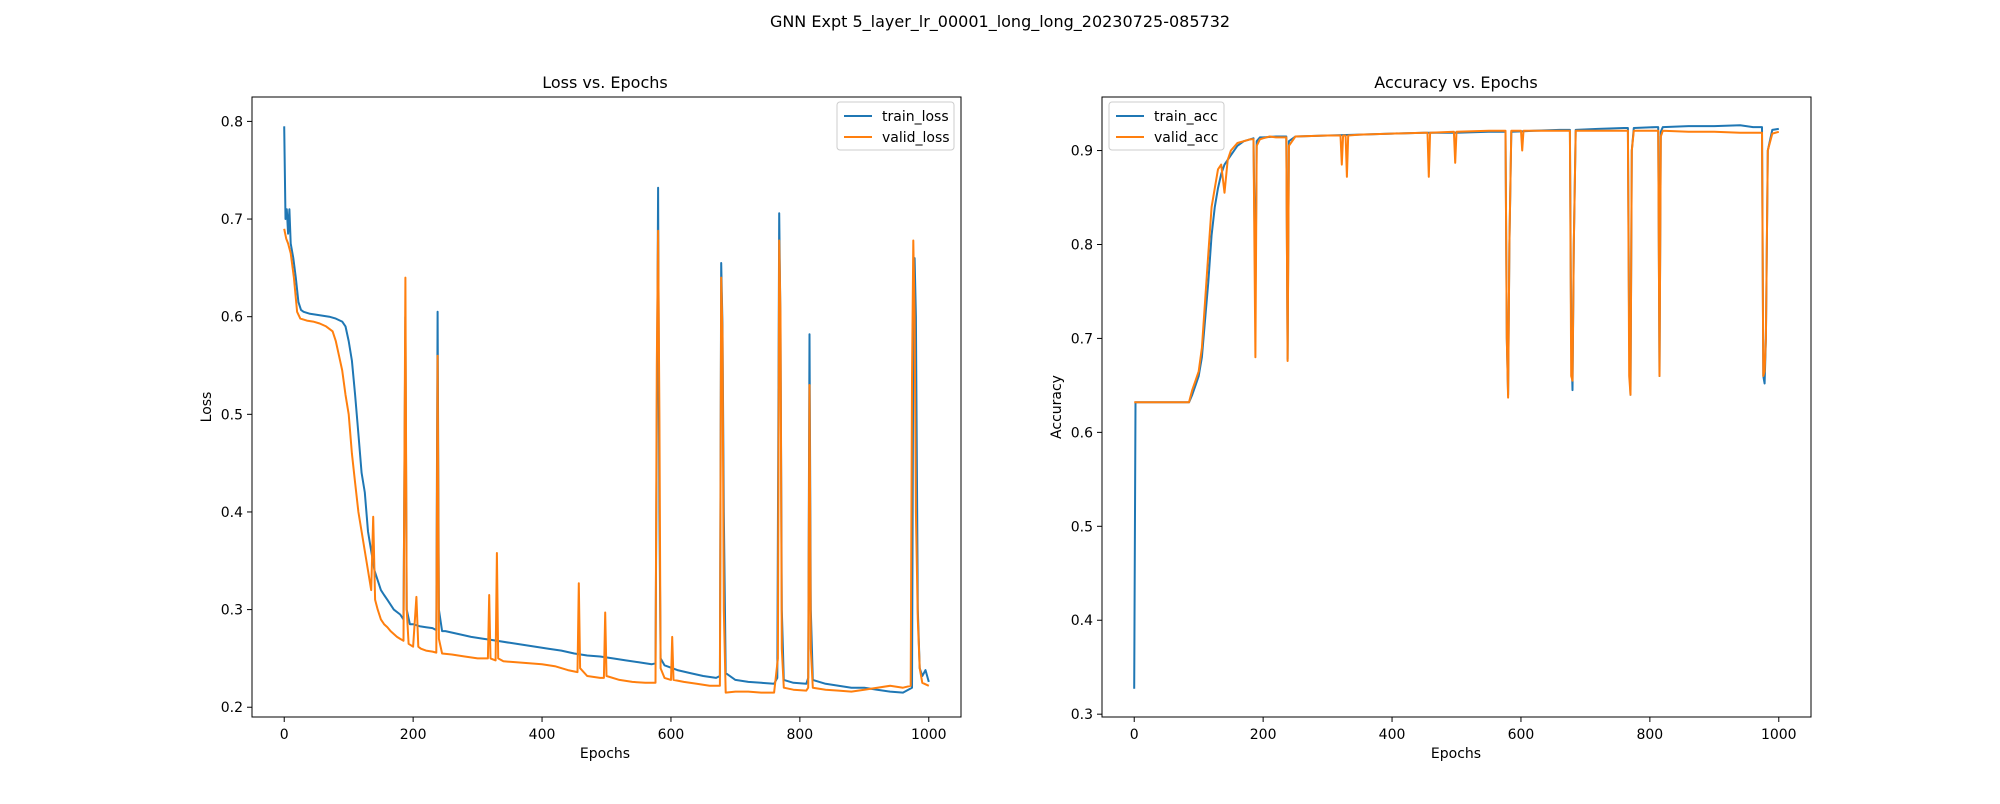 This screenshot has width=2000, height=804. I want to click on loss-x-ticks: 0 200 400 600 800 1000, so click(613, 730).